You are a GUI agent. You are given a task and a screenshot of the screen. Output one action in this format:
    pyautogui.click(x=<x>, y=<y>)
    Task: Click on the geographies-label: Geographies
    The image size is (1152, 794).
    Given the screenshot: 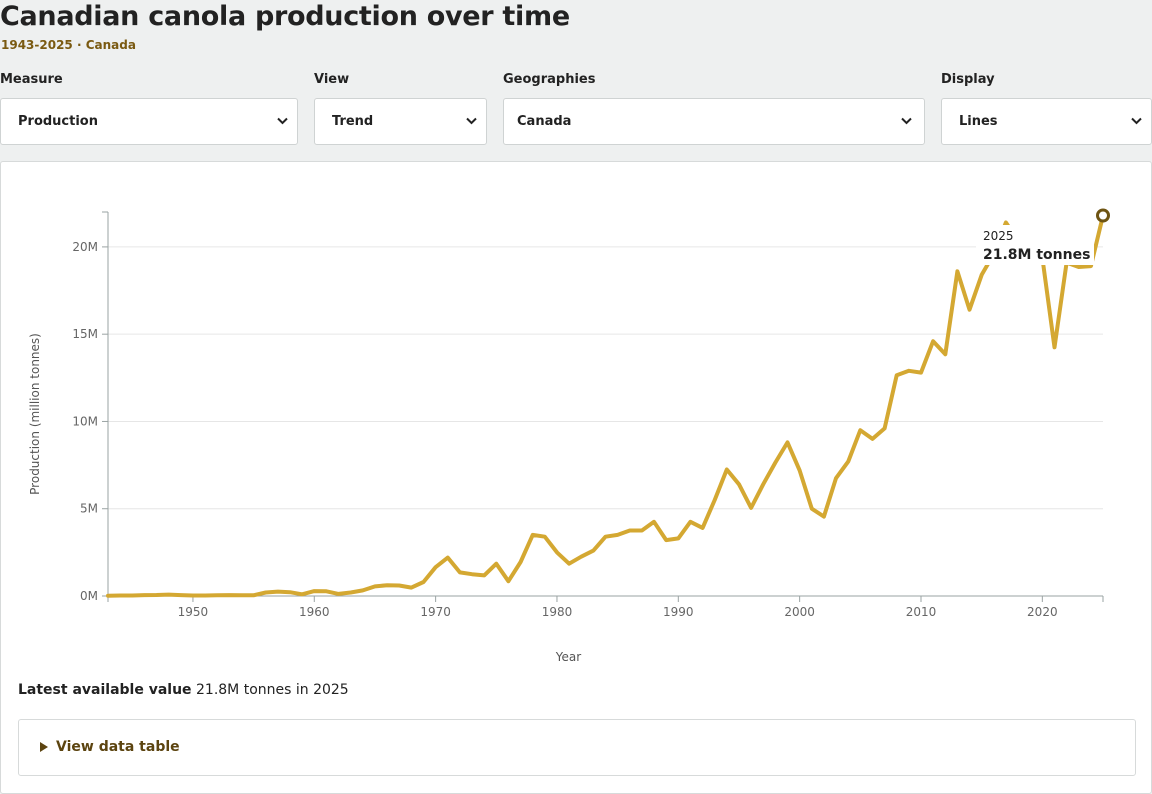 What is the action you would take?
    pyautogui.click(x=549, y=79)
    